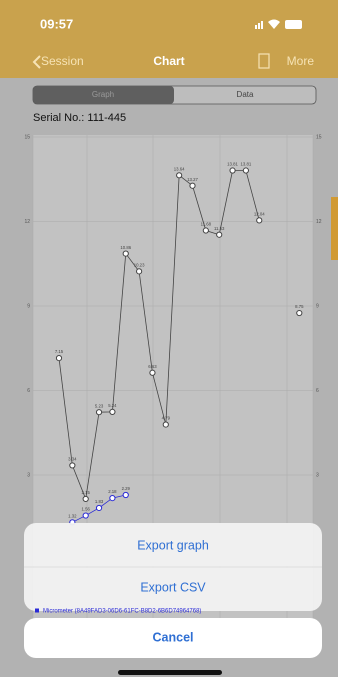 This screenshot has height=677, width=338. What do you see at coordinates (245, 94) in the screenshot?
I see `segment-data: Data` at bounding box center [245, 94].